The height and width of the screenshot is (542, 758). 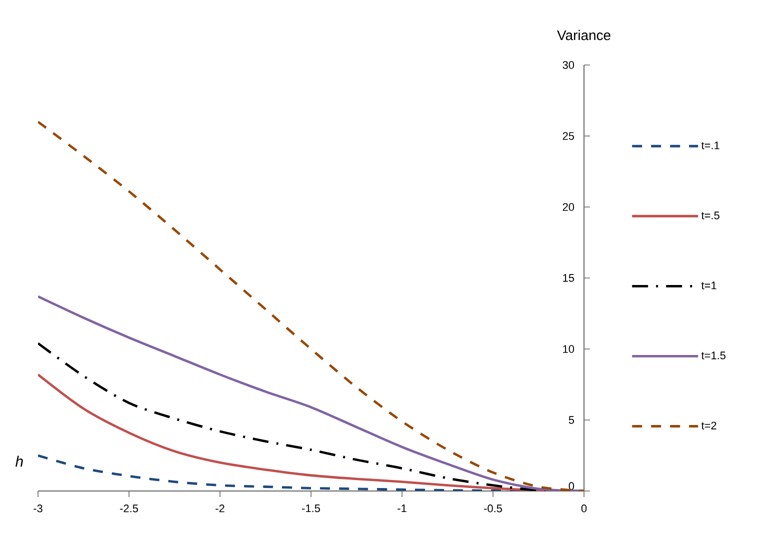 I want to click on text: t=.1, so click(x=710, y=146).